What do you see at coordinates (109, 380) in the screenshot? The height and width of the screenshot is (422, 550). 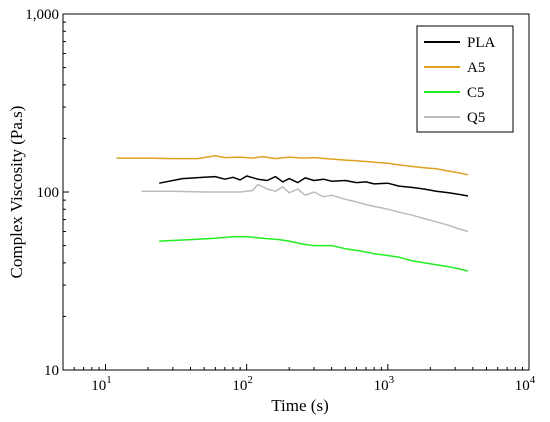 I see `x-tick-exponent: 1` at bounding box center [109, 380].